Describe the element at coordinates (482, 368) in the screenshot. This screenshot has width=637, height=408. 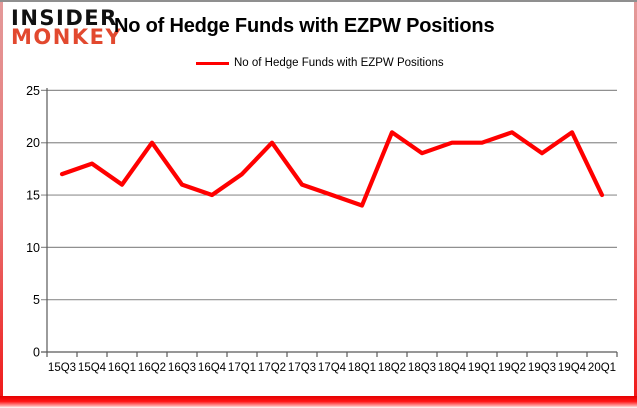
I see `x-tick-label: 19Q1` at that location.